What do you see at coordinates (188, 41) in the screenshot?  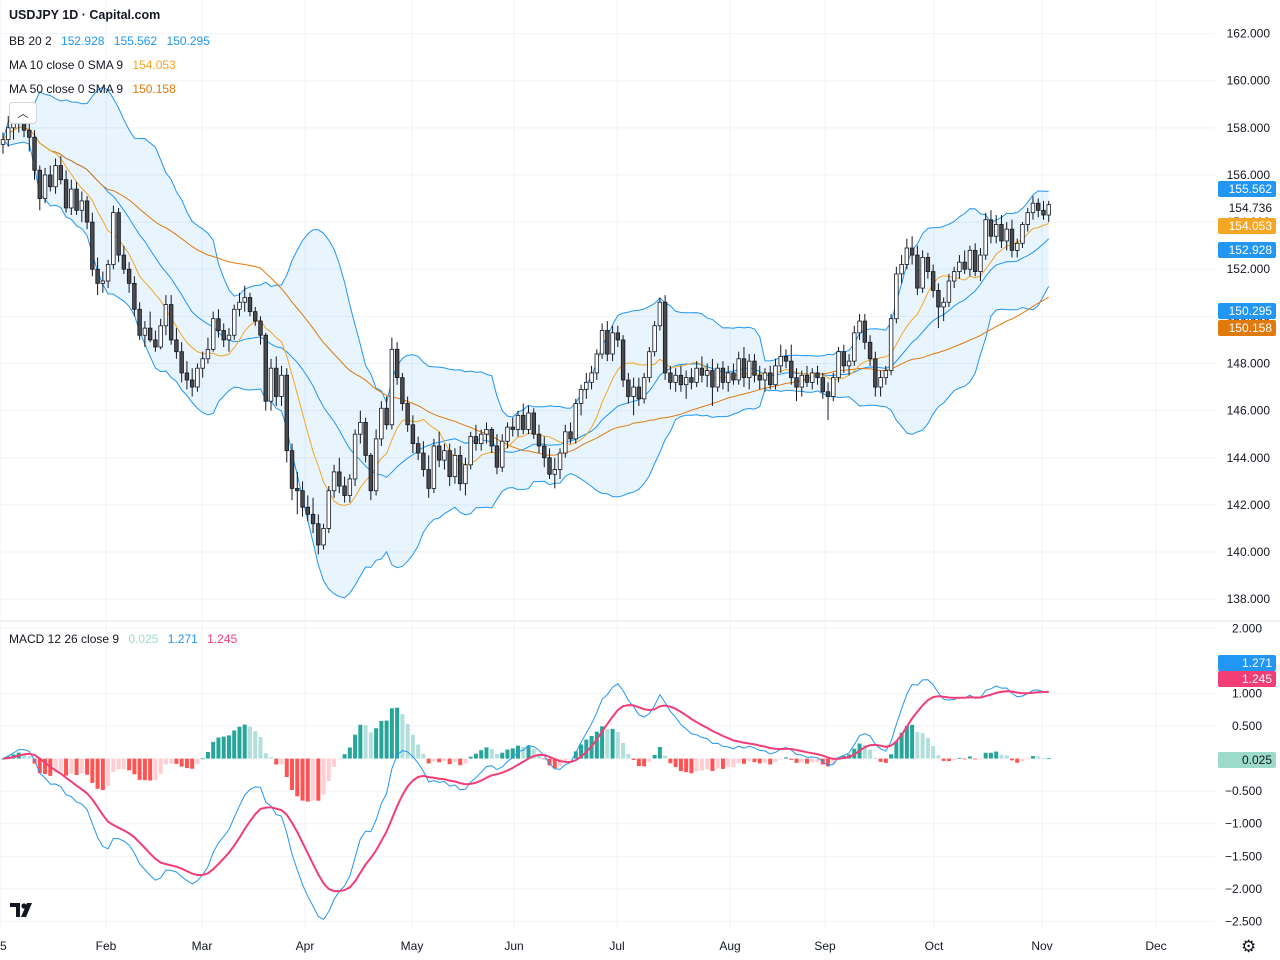 I see `legend-bb-value-3: 150.295` at bounding box center [188, 41].